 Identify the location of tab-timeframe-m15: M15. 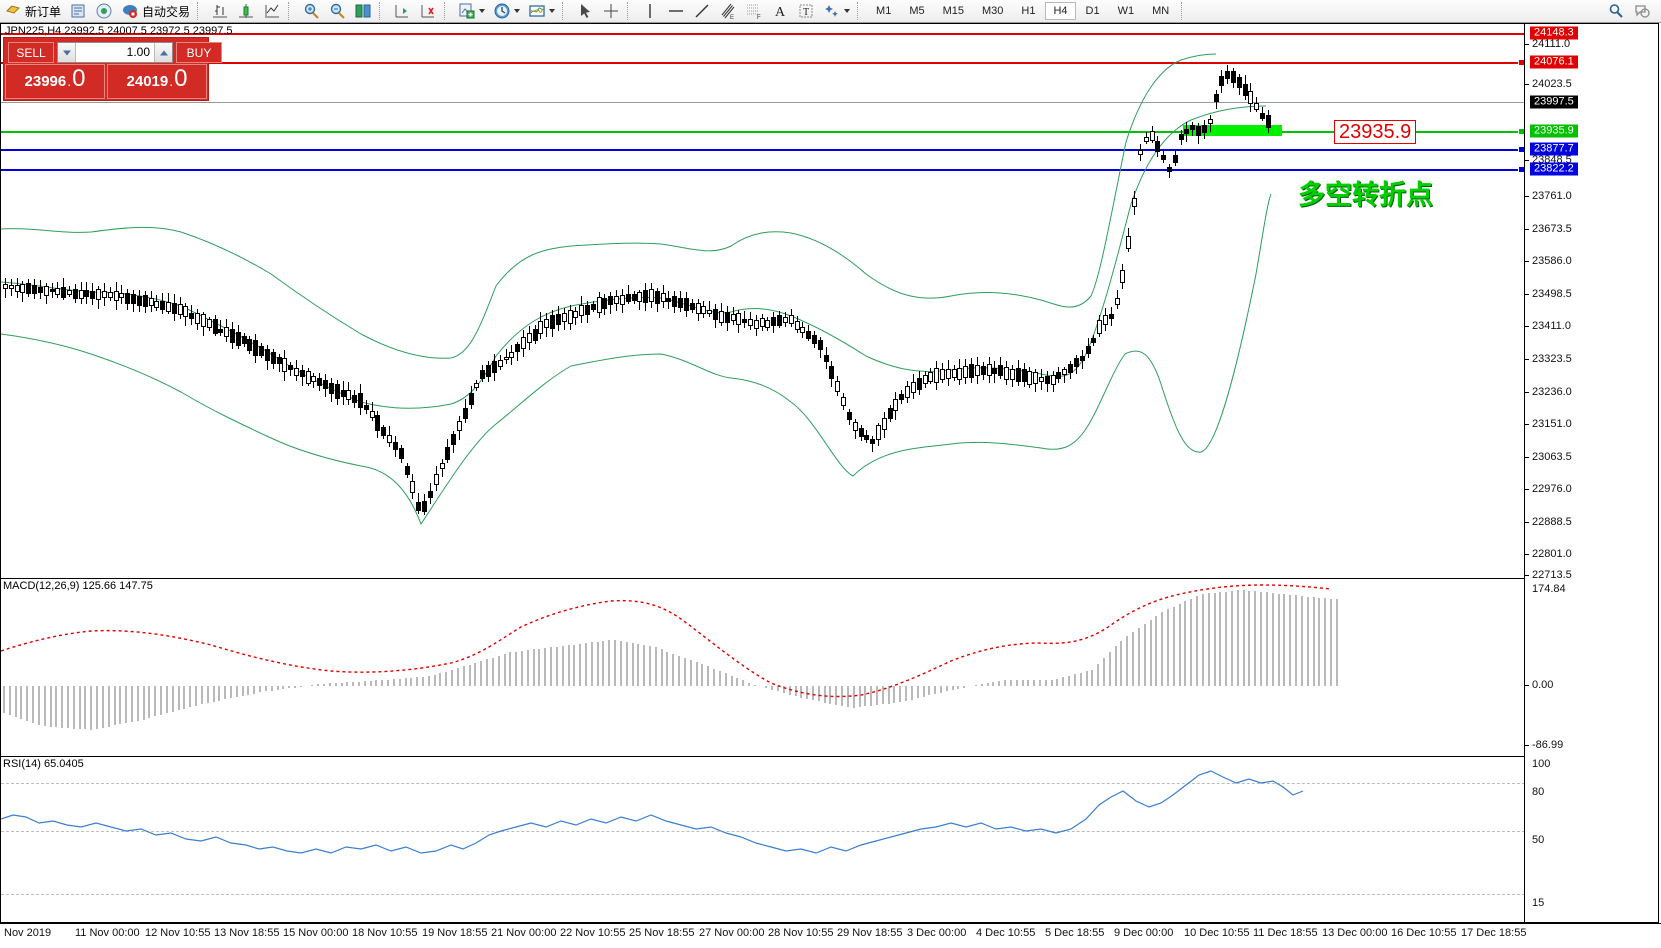
(953, 11).